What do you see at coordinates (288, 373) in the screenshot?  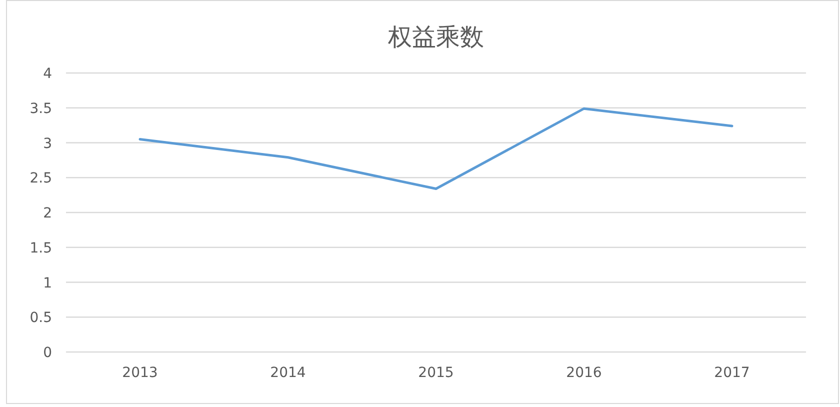 I see `x-tick-label: 2014` at bounding box center [288, 373].